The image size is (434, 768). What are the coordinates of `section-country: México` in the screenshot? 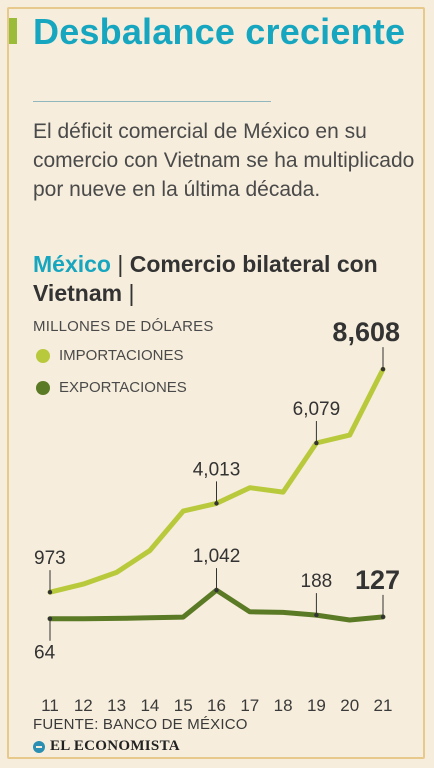 It's located at (72, 264).